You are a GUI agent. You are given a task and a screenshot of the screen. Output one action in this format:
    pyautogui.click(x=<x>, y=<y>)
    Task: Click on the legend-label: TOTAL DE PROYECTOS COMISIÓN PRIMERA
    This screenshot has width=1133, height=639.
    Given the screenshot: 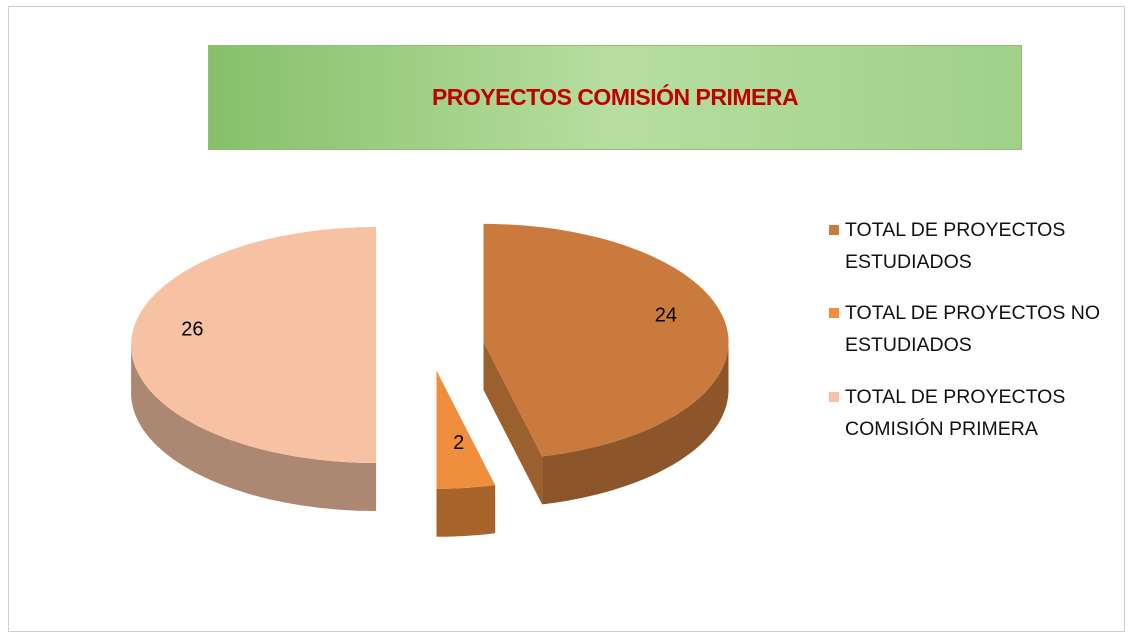 What is the action you would take?
    pyautogui.click(x=955, y=413)
    